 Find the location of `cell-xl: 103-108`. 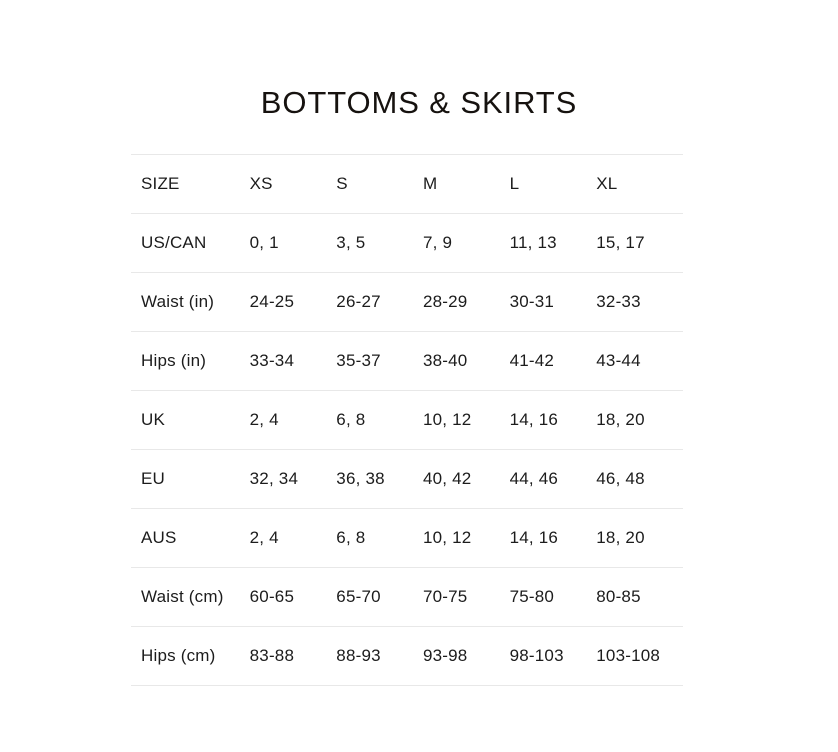

cell-xl: 103-108 is located at coordinates (639, 656).